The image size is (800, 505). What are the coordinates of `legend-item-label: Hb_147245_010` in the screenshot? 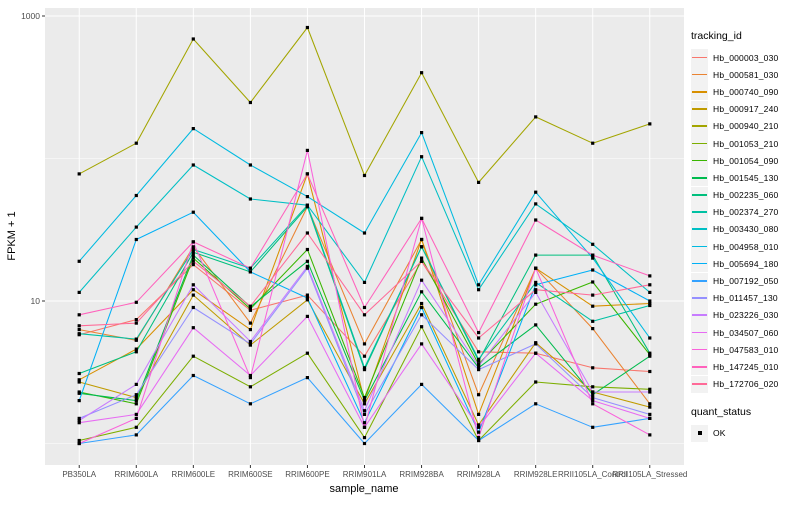 It's located at (746, 366).